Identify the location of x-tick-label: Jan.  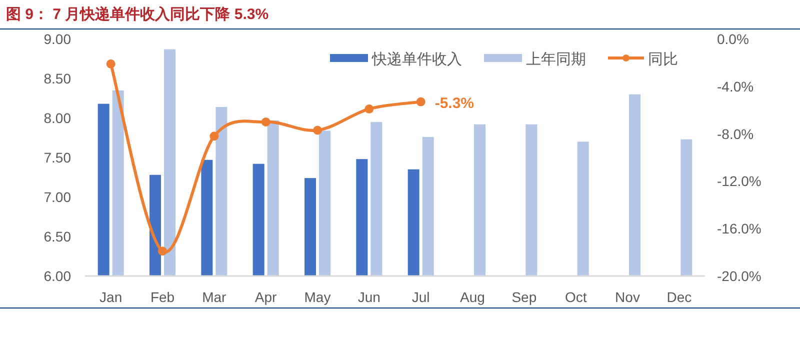
(111, 297).